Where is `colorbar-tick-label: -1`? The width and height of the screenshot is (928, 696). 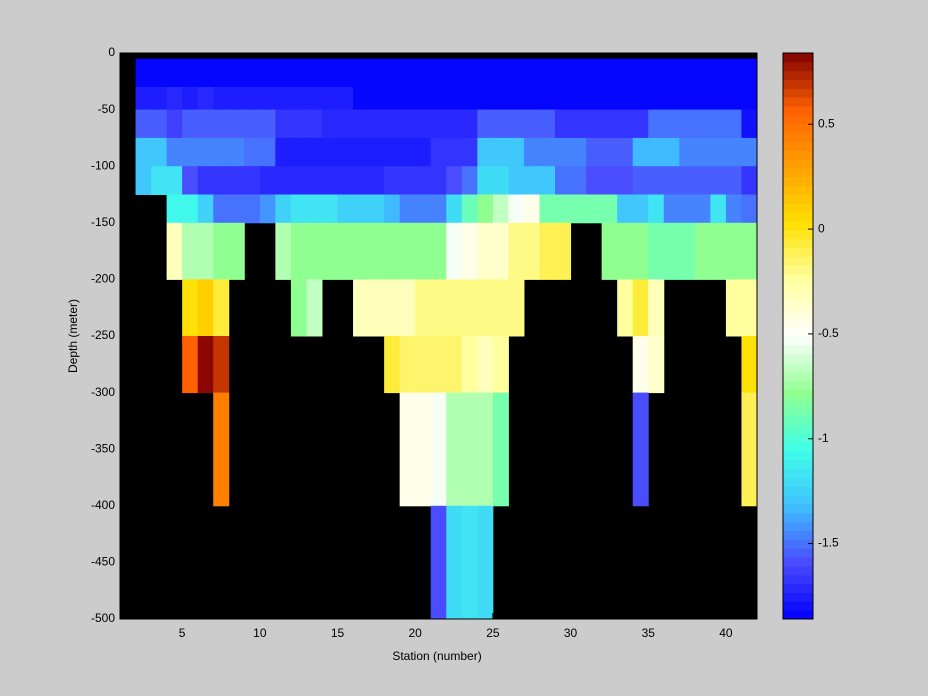 colorbar-tick-label: -1 is located at coordinates (823, 438).